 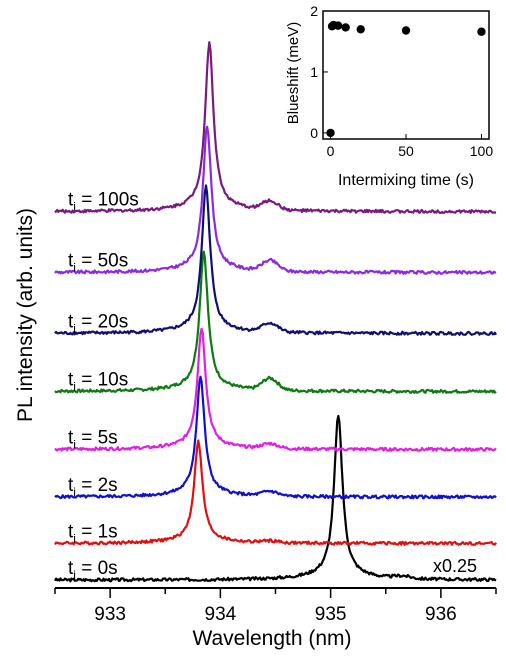 What do you see at coordinates (455, 566) in the screenshot?
I see `scale-annotation: x0.25` at bounding box center [455, 566].